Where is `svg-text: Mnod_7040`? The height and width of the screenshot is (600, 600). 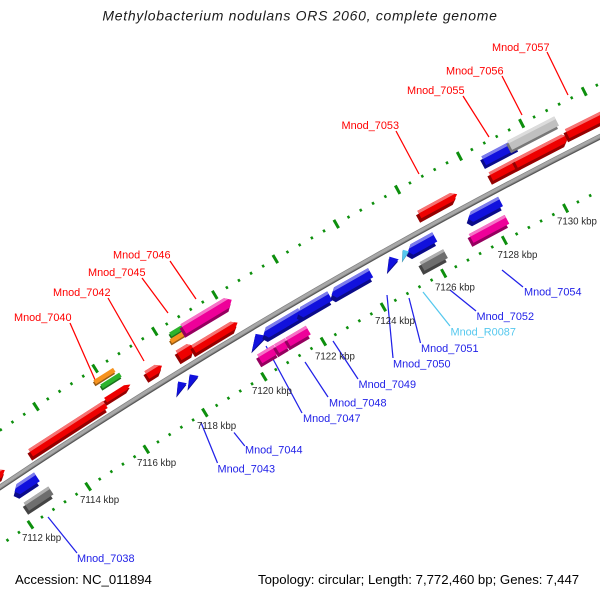
svg-text: Mnod_7040 is located at coordinates (43, 318).